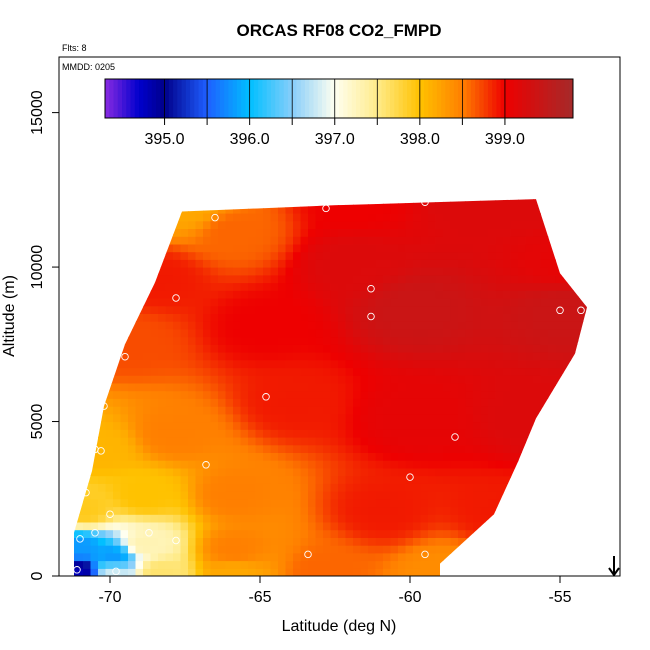 The width and height of the screenshot is (650, 650). What do you see at coordinates (339, 98) in the screenshot?
I see `colorbar-frame` at bounding box center [339, 98].